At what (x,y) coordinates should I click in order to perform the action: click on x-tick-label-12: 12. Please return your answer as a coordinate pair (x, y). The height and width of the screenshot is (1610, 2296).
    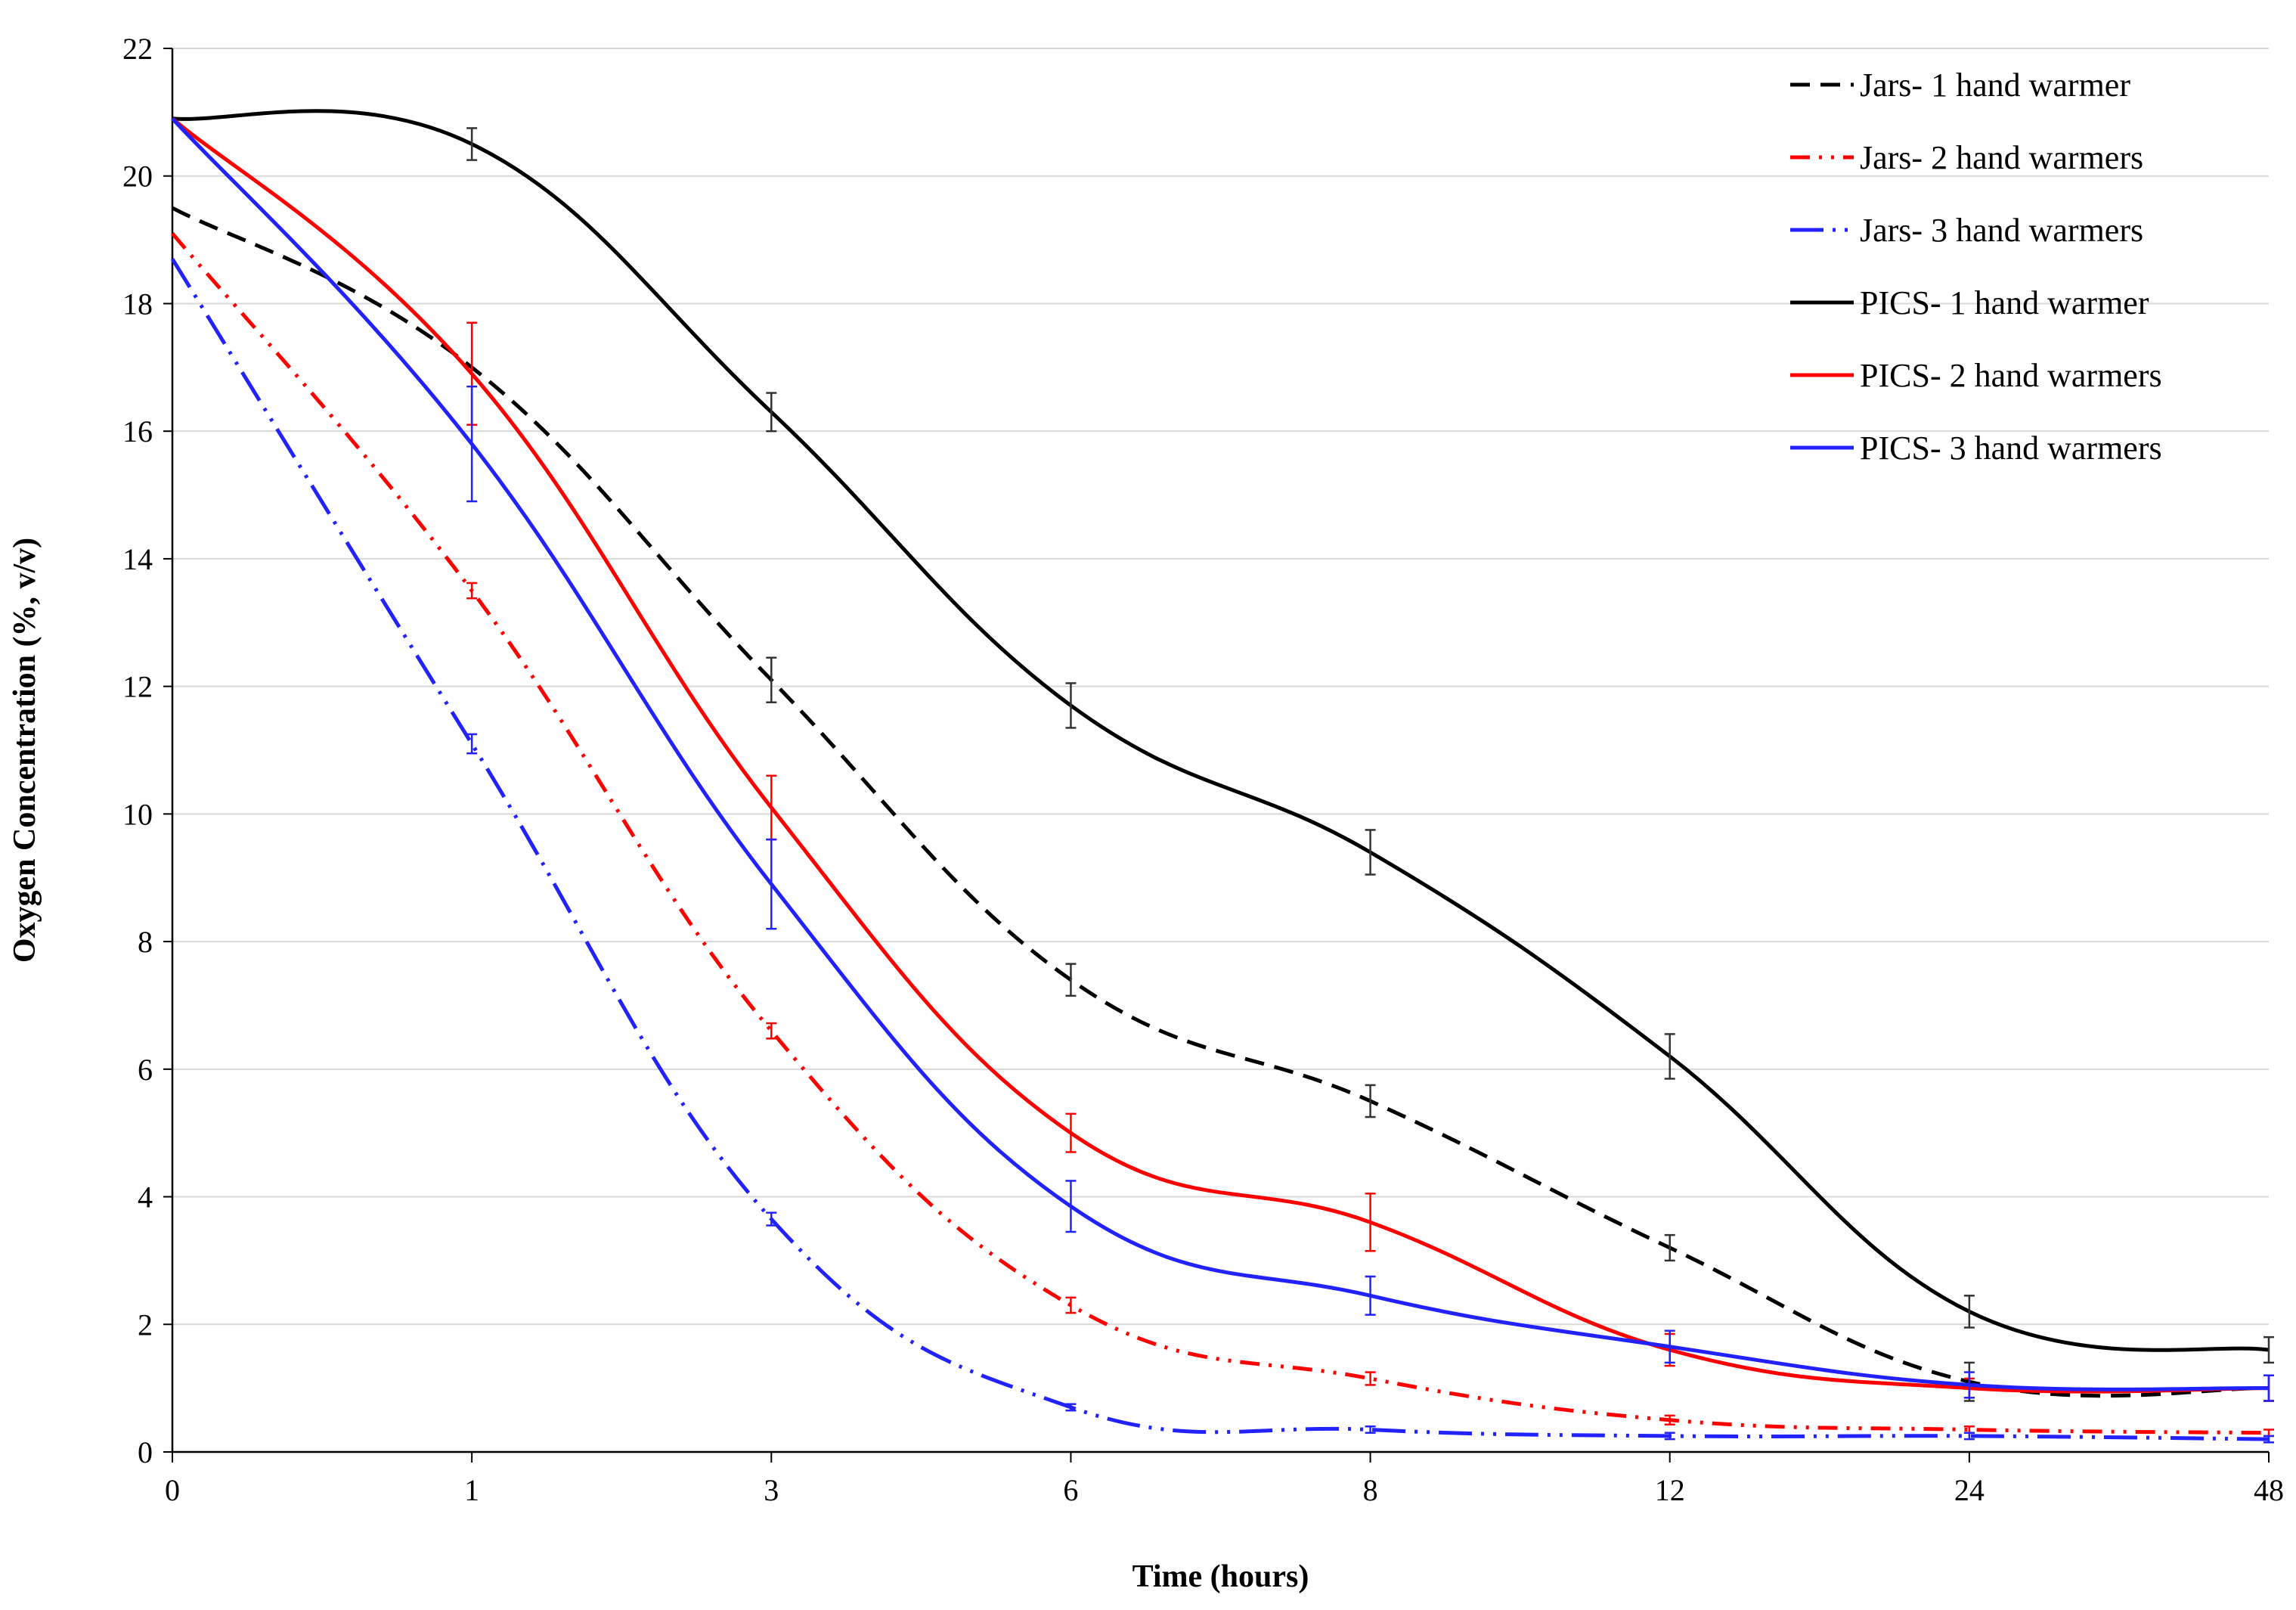
    Looking at the image, I should click on (1670, 1490).